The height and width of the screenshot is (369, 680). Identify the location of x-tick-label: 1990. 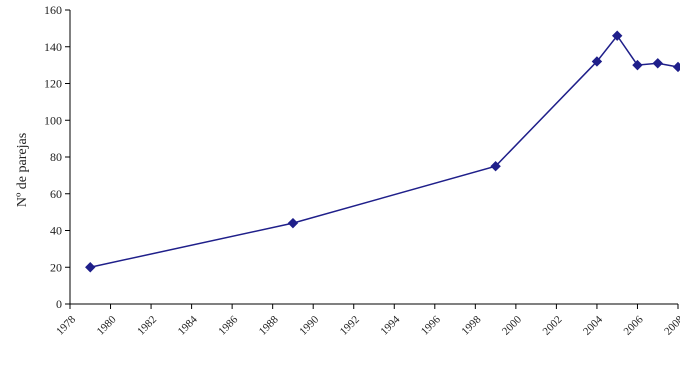
(309, 325).